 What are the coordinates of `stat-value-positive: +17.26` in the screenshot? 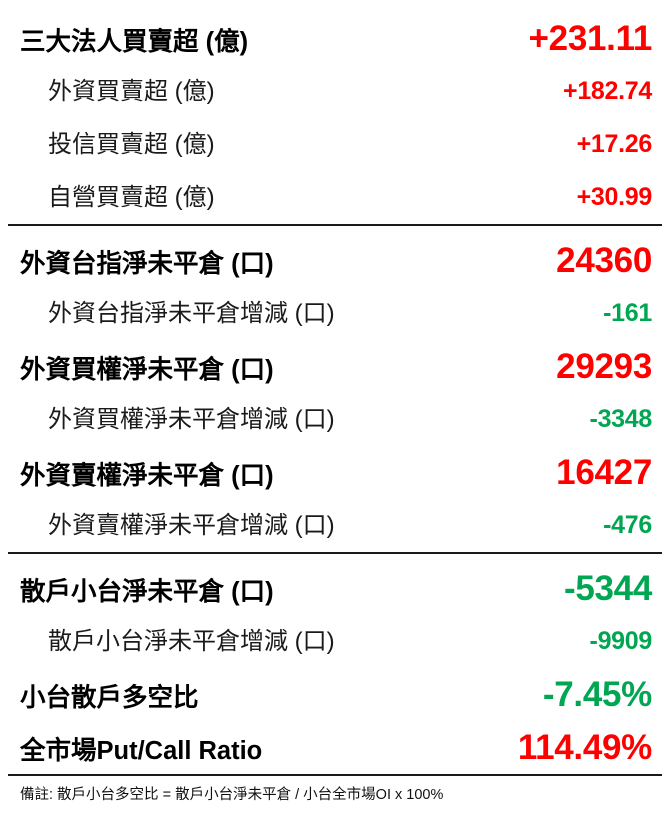 It's located at (614, 144).